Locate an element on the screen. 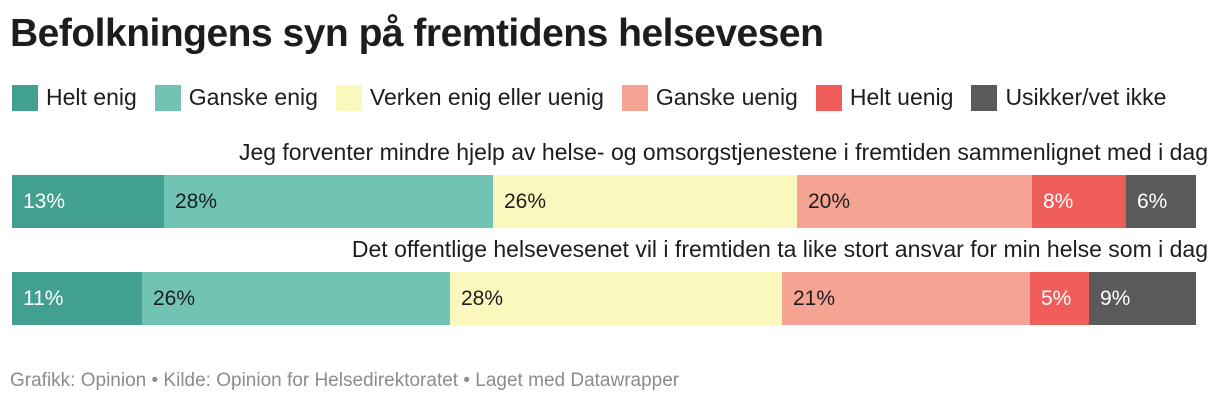 This screenshot has height=406, width=1220. legend-item: Ganske uenig is located at coordinates (709, 97).